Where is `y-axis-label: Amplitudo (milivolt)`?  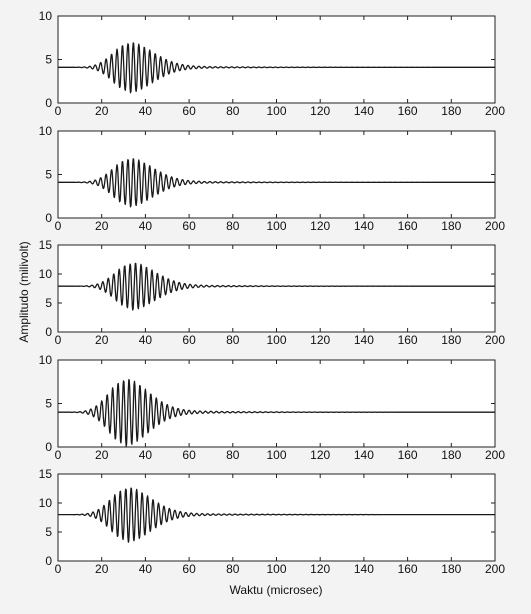
y-axis-label: Amplitudo (milivolt) is located at coordinates (24, 291).